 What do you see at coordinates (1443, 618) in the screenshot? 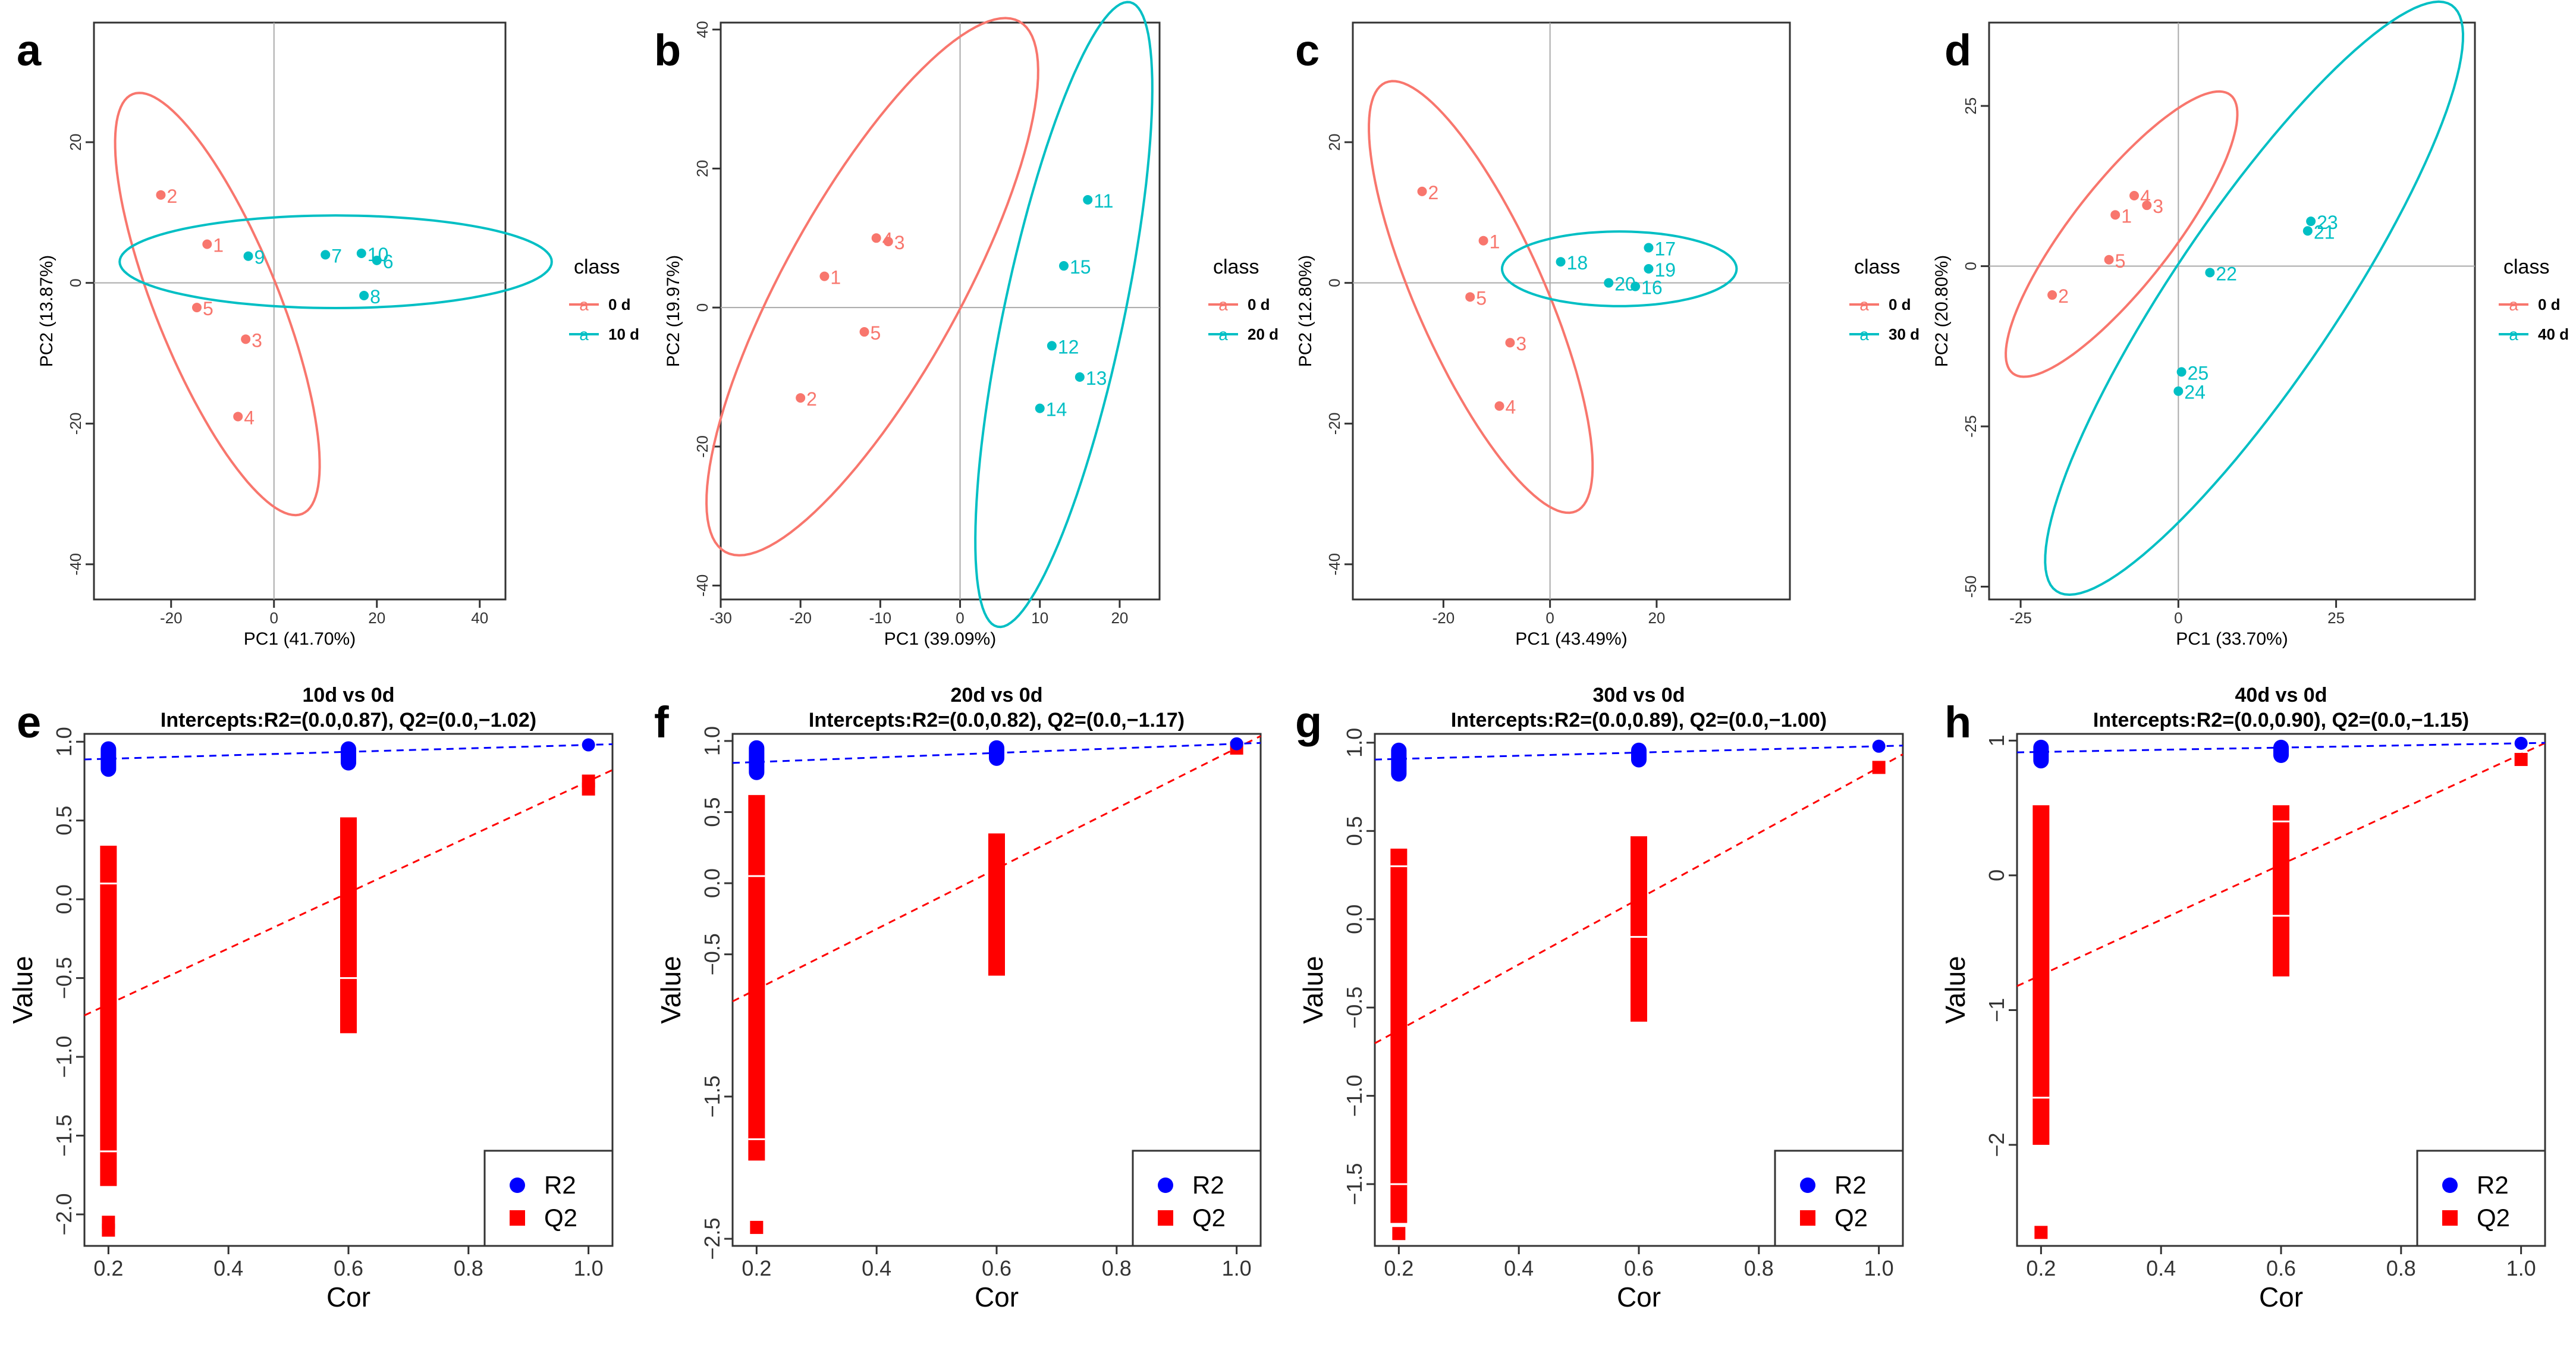
I see `x-tick-label: -20` at bounding box center [1443, 618].